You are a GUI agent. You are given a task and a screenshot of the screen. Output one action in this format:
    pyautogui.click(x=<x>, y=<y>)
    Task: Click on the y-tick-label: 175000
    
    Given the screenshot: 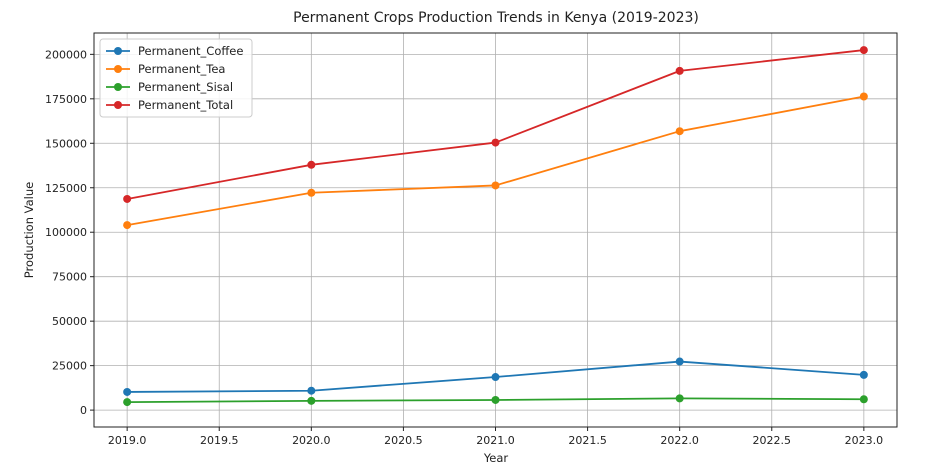 What is the action you would take?
    pyautogui.click(x=66, y=99)
    